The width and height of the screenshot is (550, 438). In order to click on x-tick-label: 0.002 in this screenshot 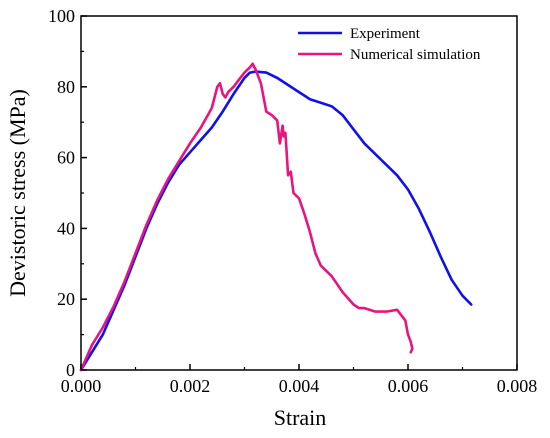, I will do `click(190, 386)`.